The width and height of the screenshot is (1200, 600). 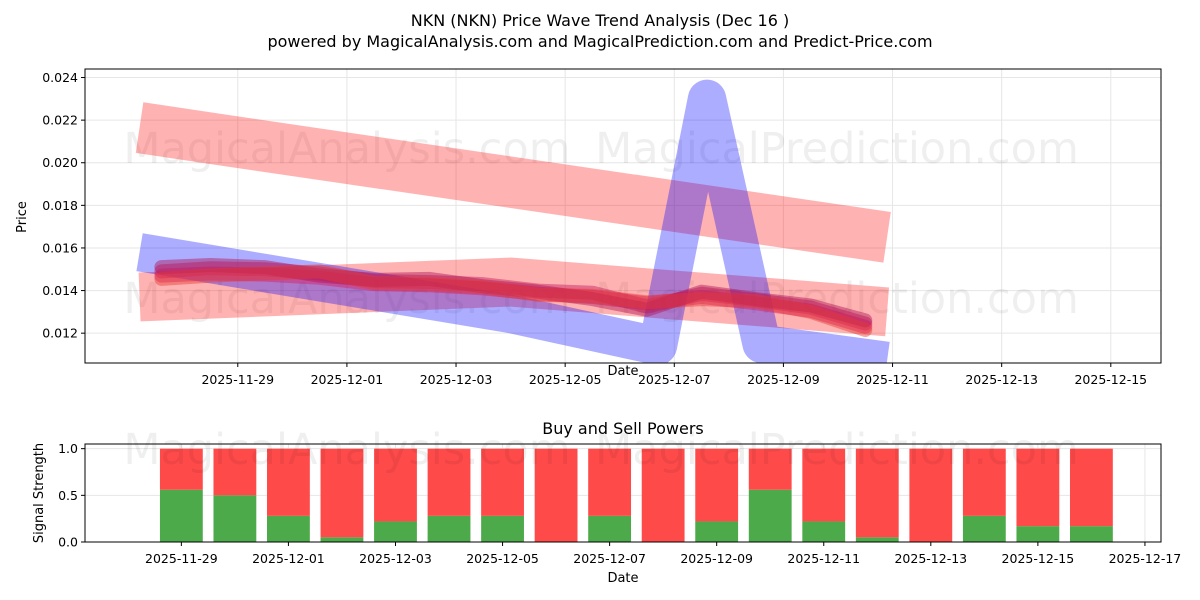 What do you see at coordinates (837, 149) in the screenshot?
I see `watermark-2: MagicalPrediction.com` at bounding box center [837, 149].